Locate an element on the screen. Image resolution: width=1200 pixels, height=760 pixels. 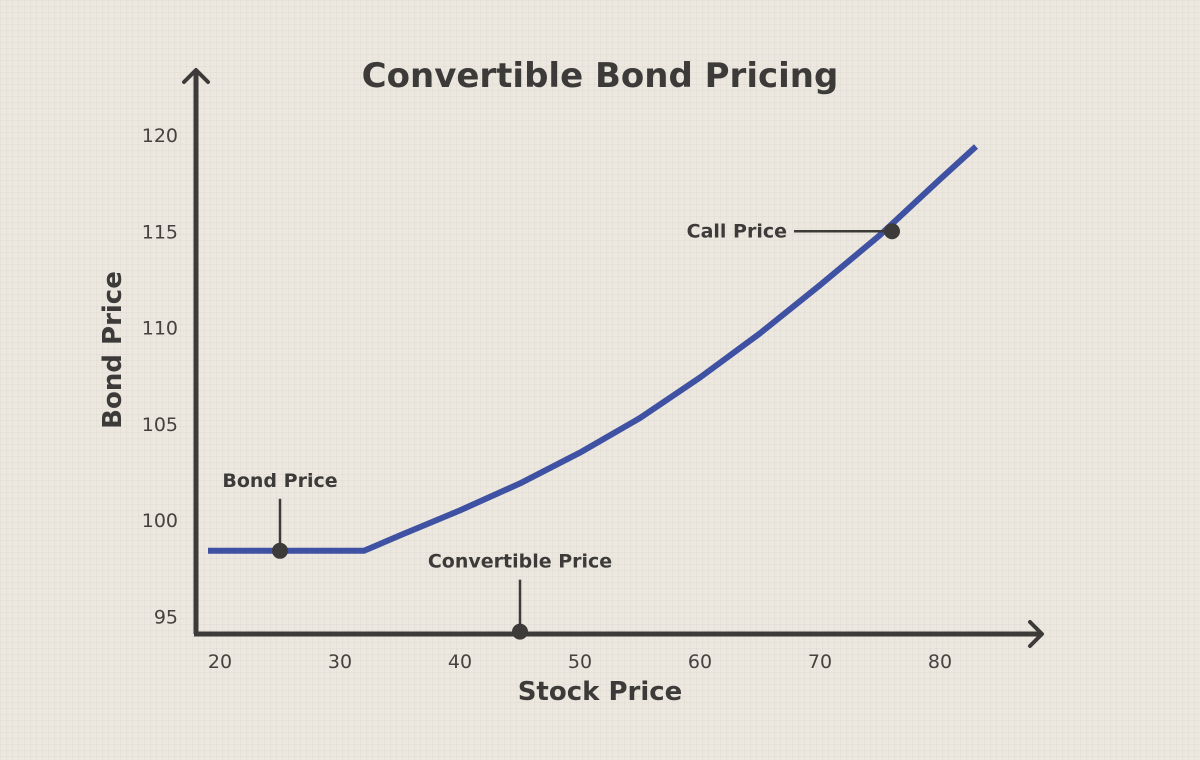
x-tick-label: 50 is located at coordinates (580, 662).